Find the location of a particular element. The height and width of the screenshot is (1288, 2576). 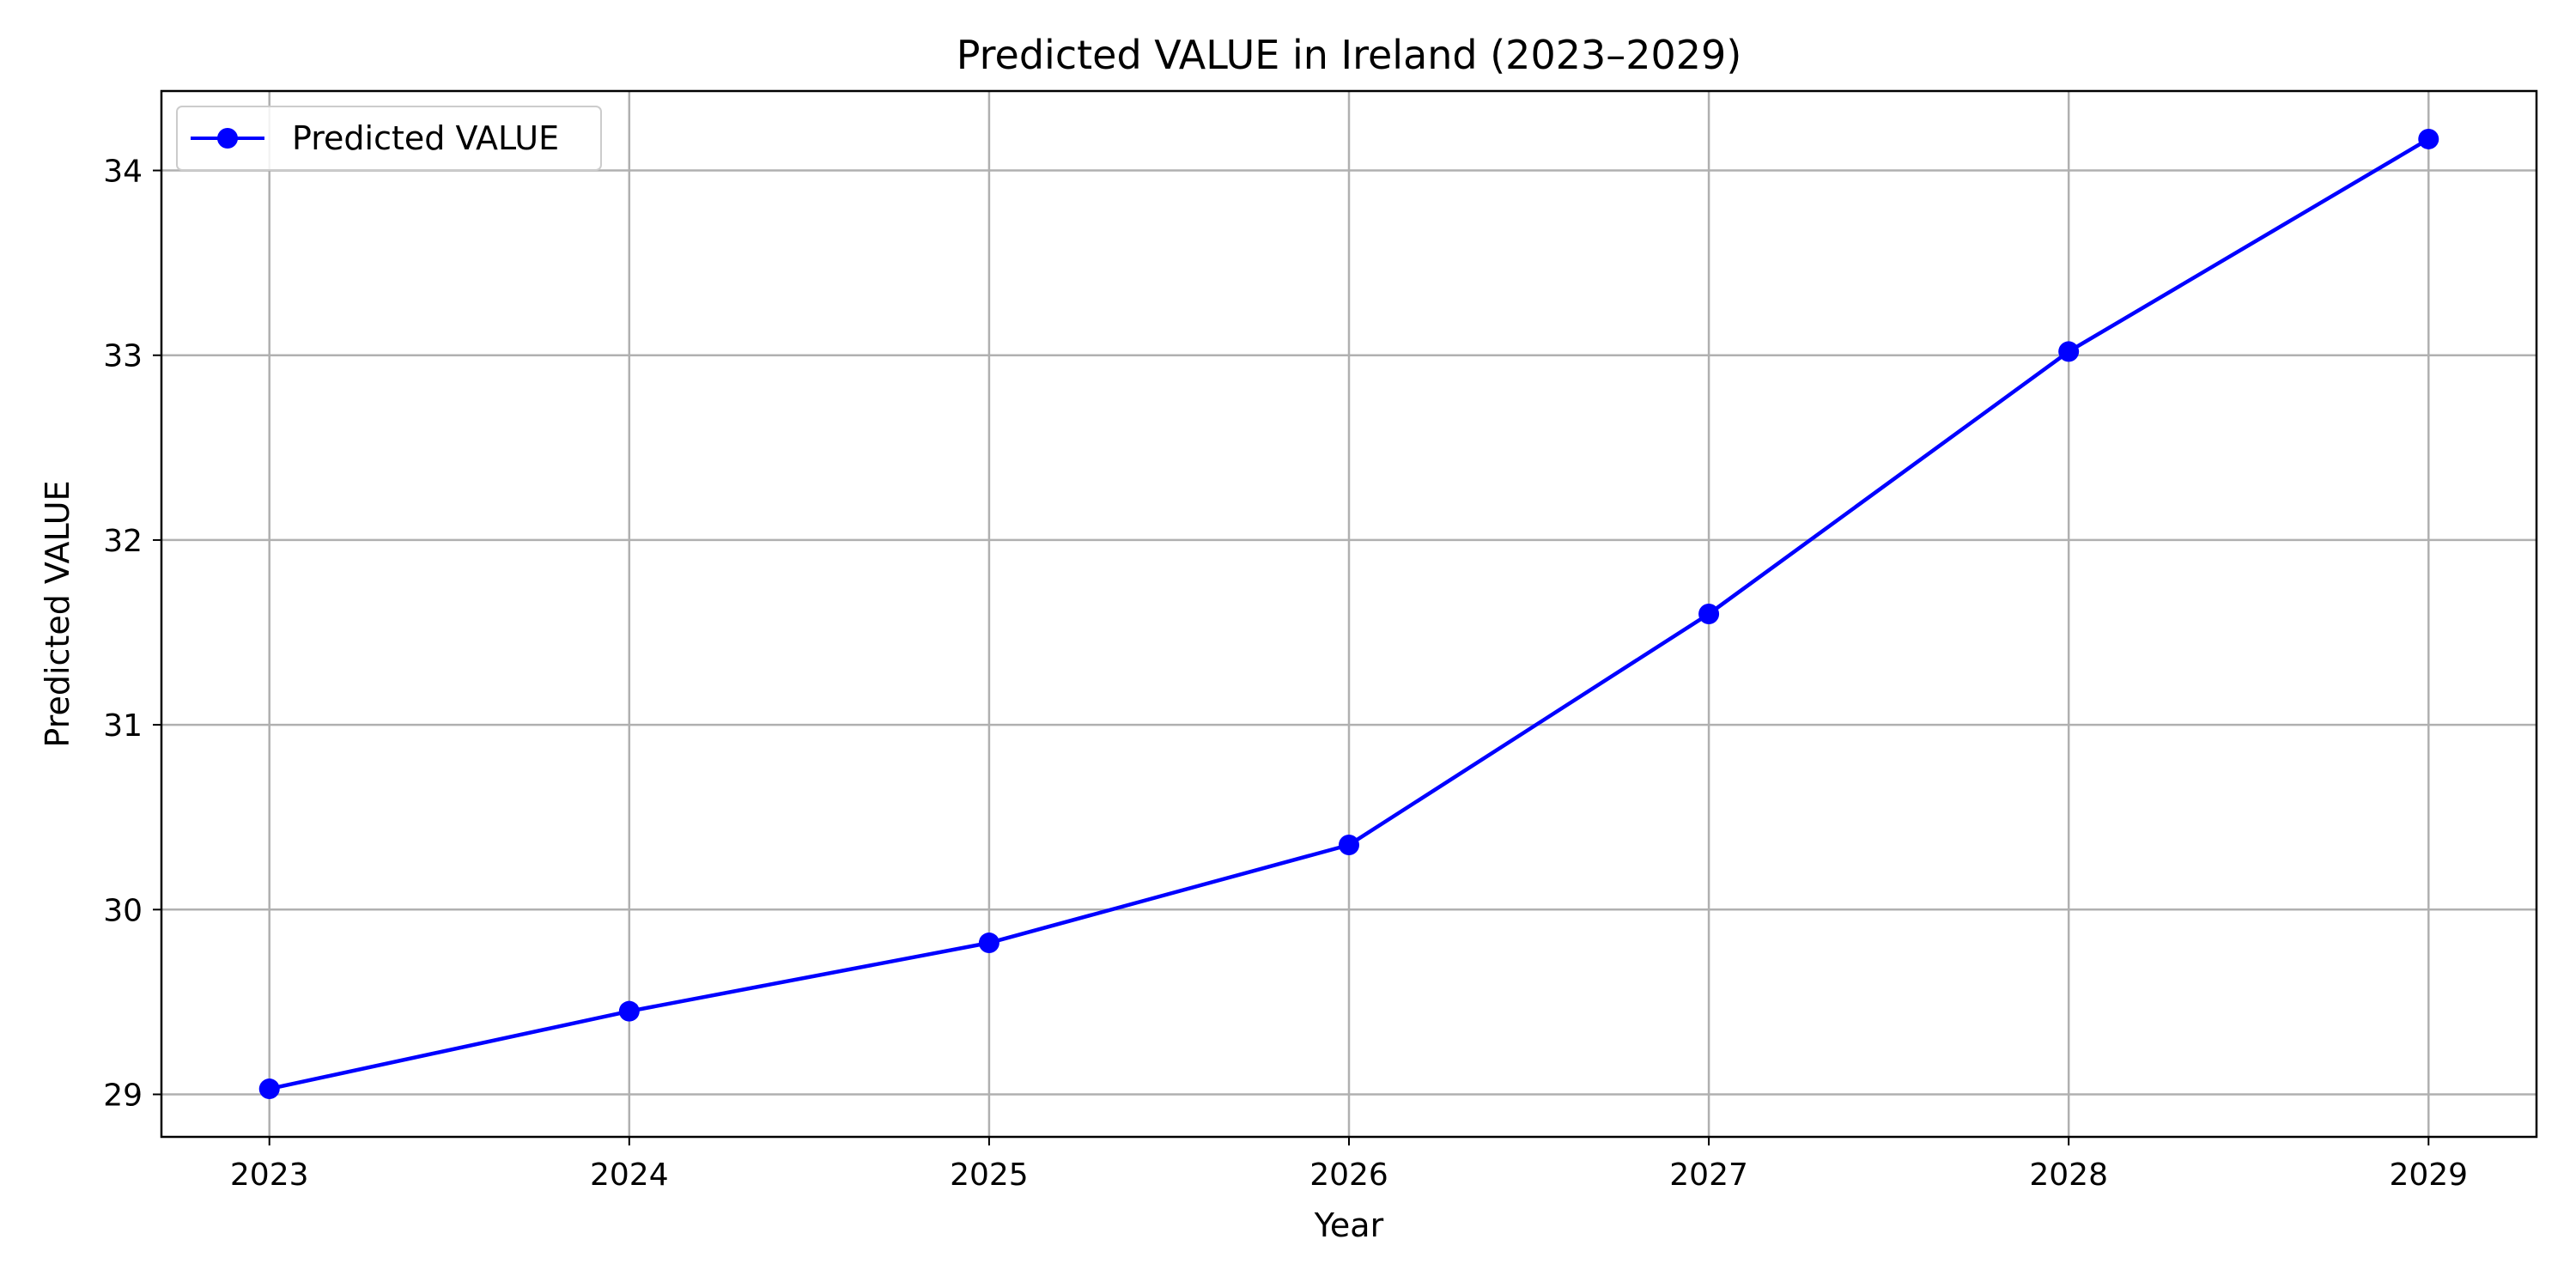

x-tick-label: 2026 is located at coordinates (1349, 1175).